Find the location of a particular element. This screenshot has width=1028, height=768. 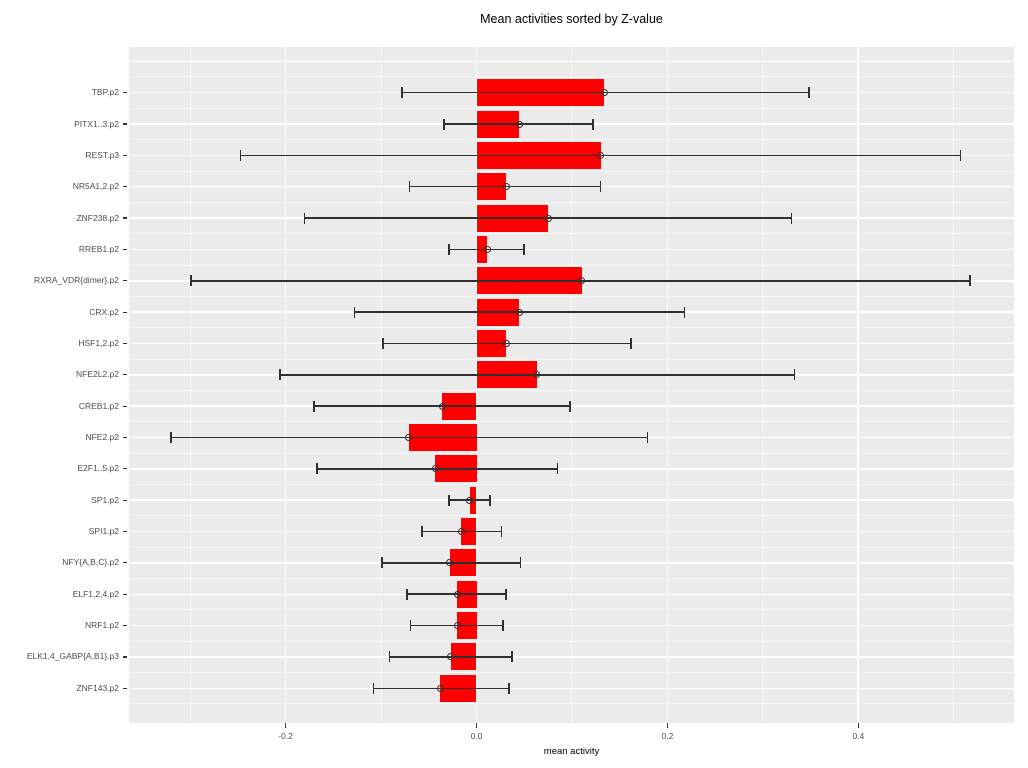

y-tick-label: CRX.p2 is located at coordinates (104, 311).